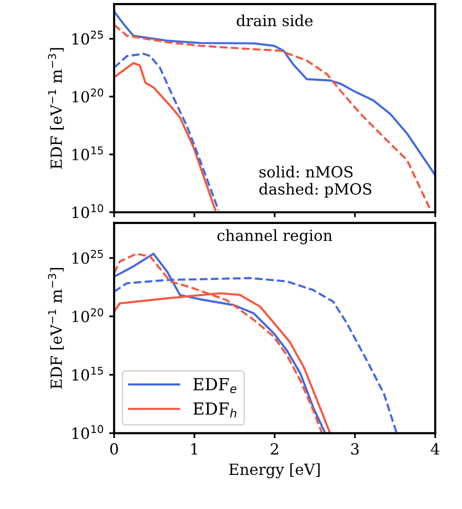 Image resolution: width=462 pixels, height=509 pixels. What do you see at coordinates (114, 449) in the screenshot?
I see `x-tick-label: 0` at bounding box center [114, 449].